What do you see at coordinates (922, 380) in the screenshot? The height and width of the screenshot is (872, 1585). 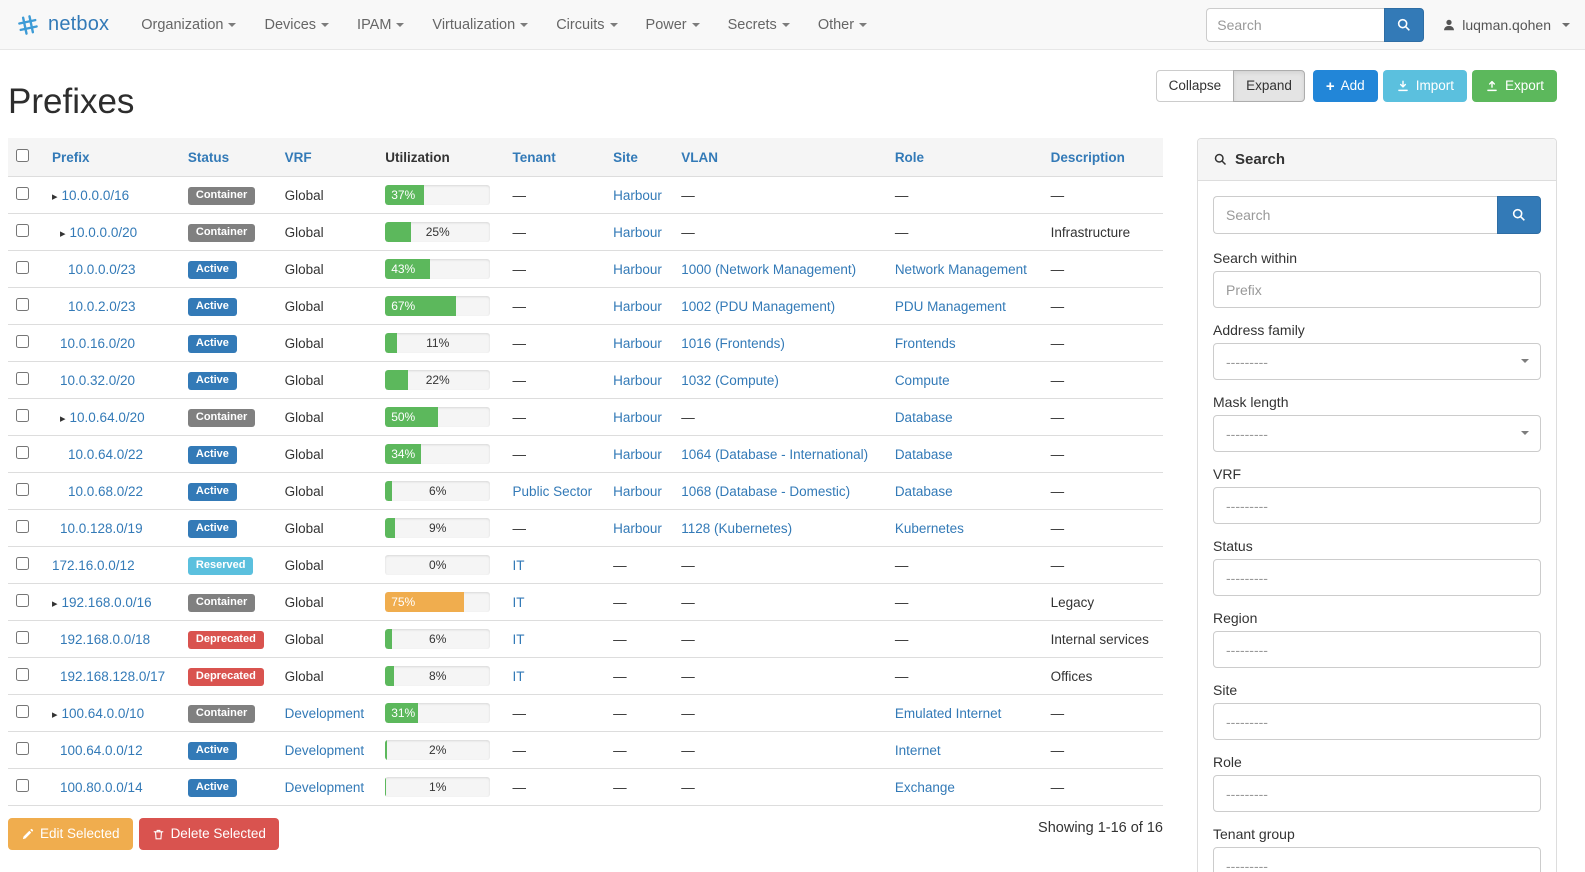 I see `role-link: Compute` at bounding box center [922, 380].